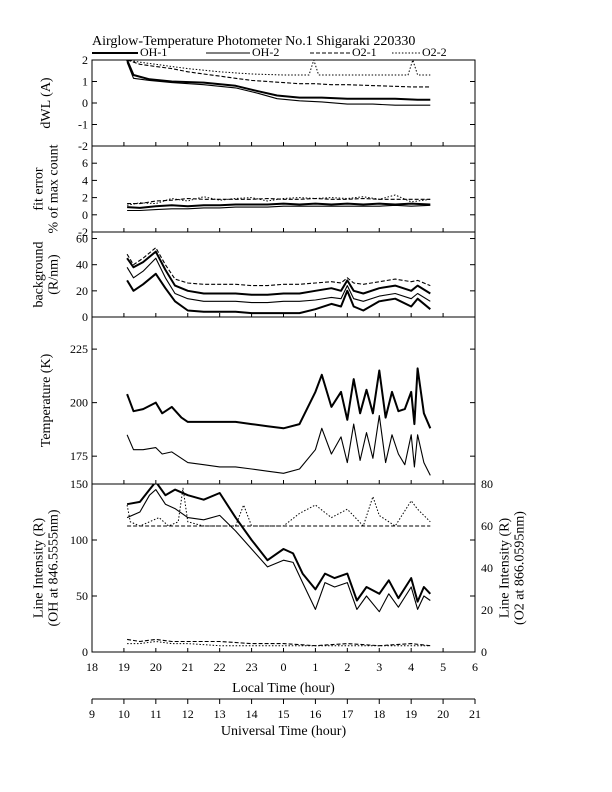 Image resolution: width=612 pixels, height=792 pixels. I want to click on series-line-oh-1b, so click(278, 273).